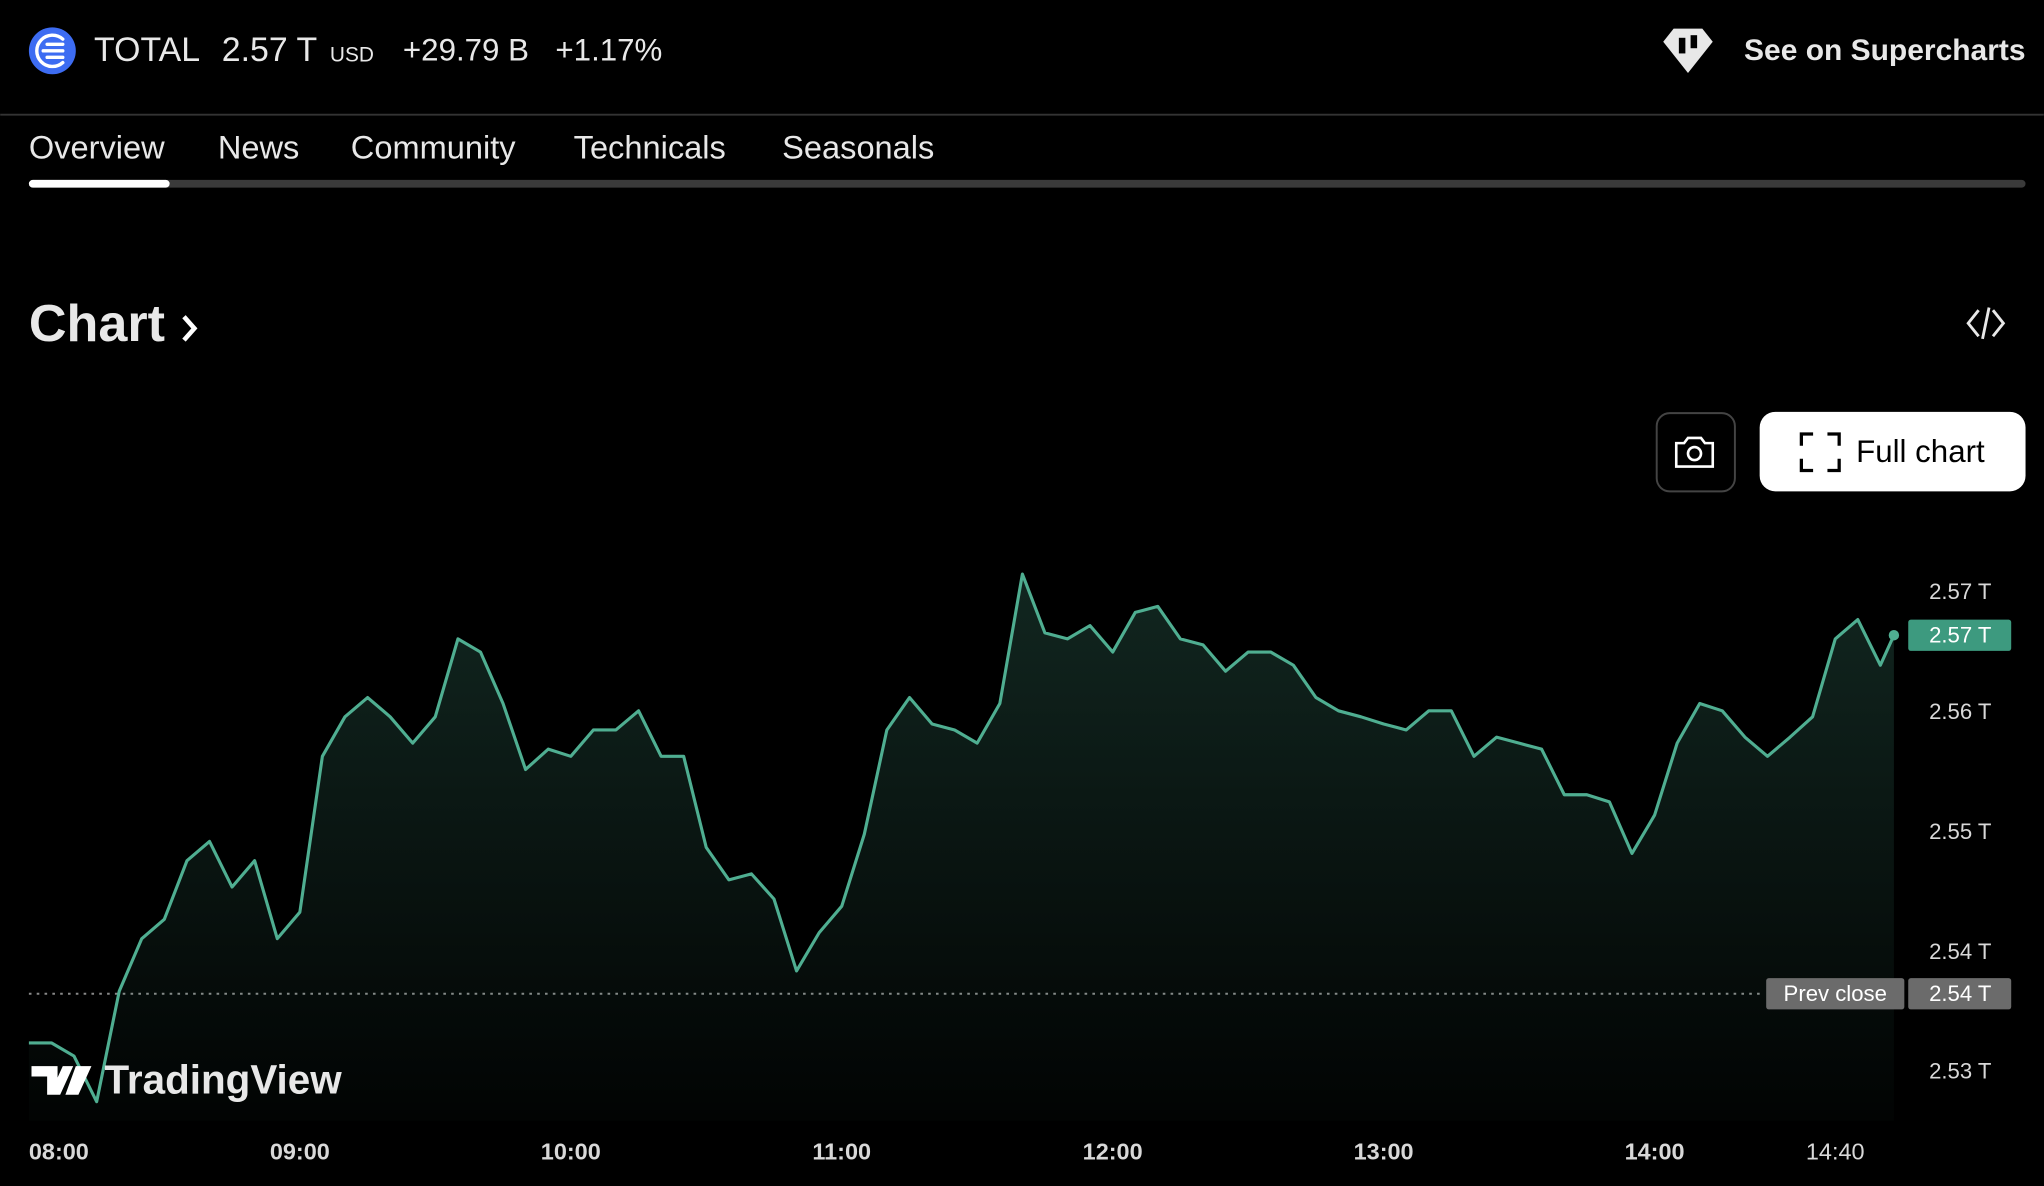 Image resolution: width=2044 pixels, height=1186 pixels. Describe the element at coordinates (1960, 831) in the screenshot. I see `y-tick-label: 2.55 T` at that location.